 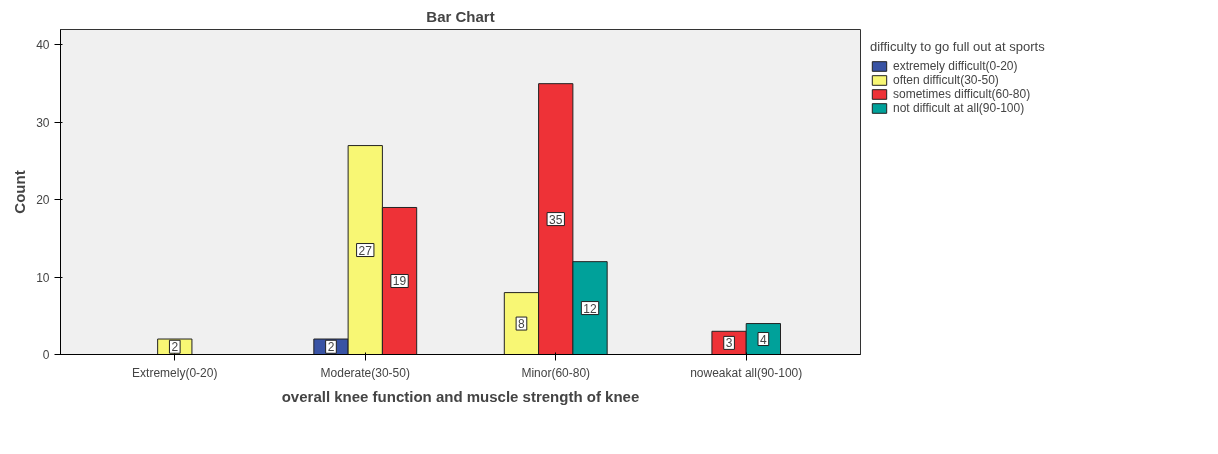 What do you see at coordinates (746, 372) in the screenshot?
I see `x-tick-label: noweakat all(90-100)` at bounding box center [746, 372].